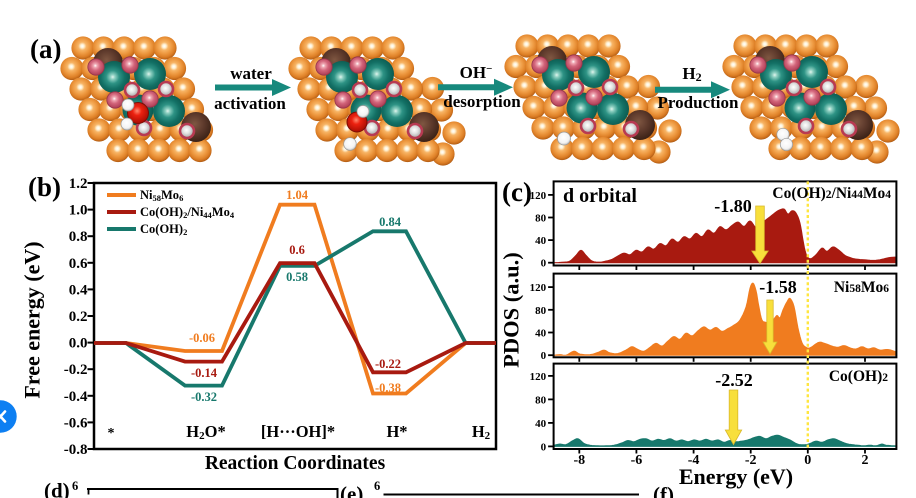 This screenshot has height=498, width=916. Describe the element at coordinates (76, 397) in the screenshot. I see `svg-text: -0.4` at that location.